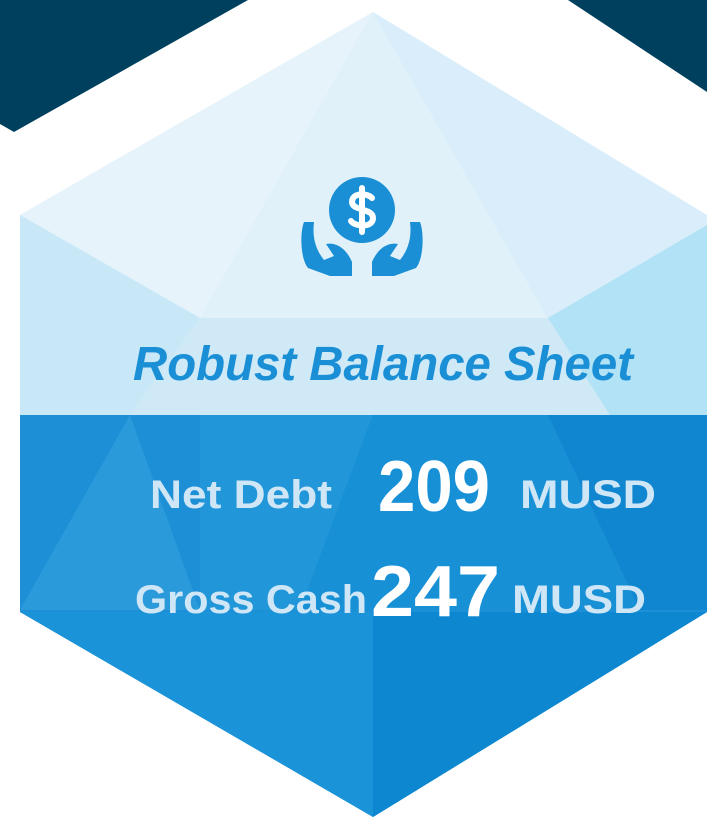  What do you see at coordinates (251, 600) in the screenshot?
I see `metric-label: Gross Cash` at bounding box center [251, 600].